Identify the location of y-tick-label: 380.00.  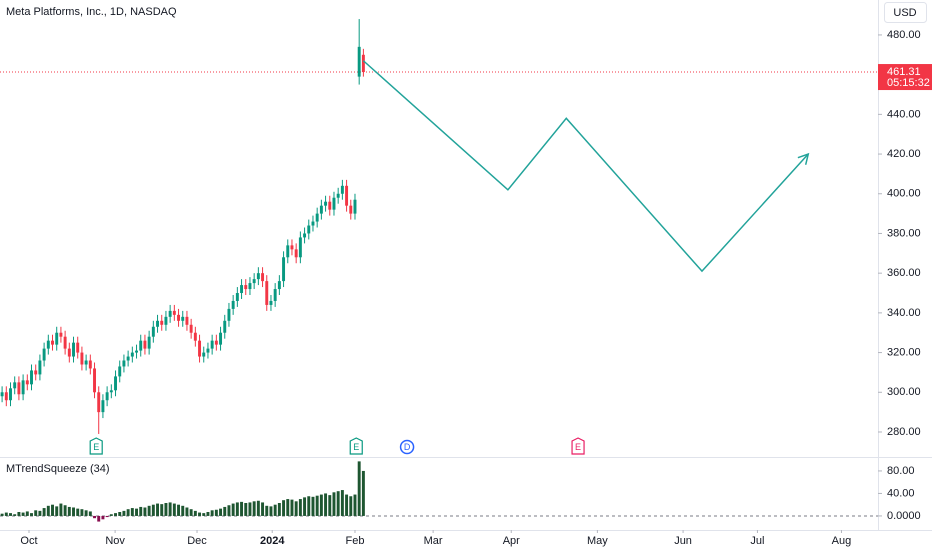
(904, 233).